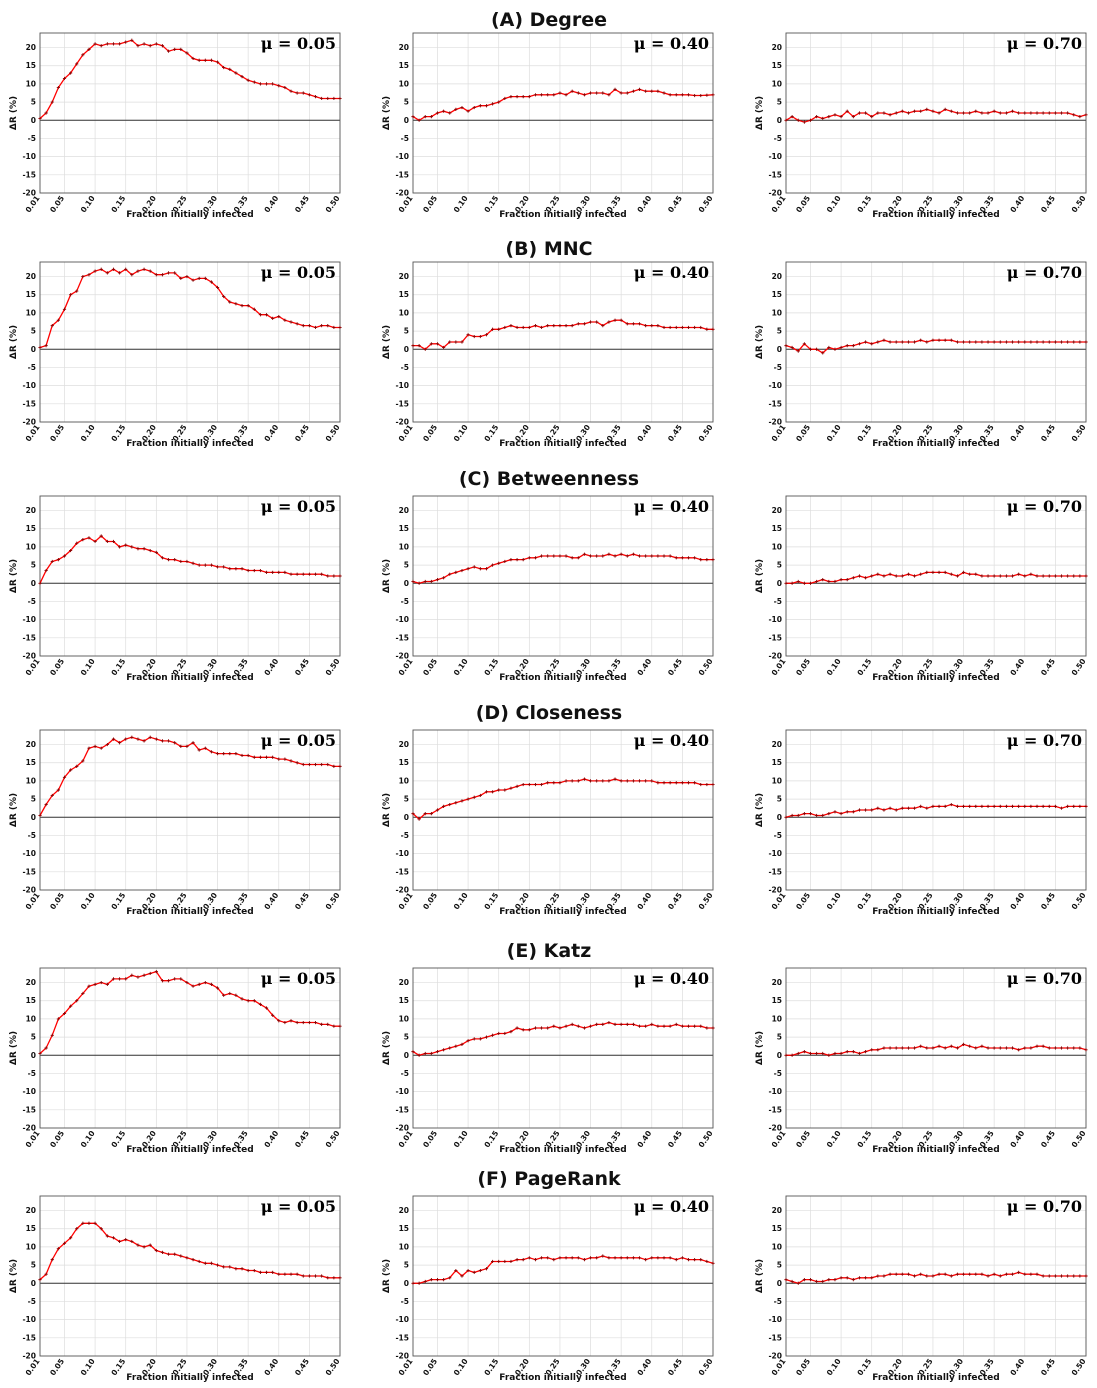  What do you see at coordinates (779, 1265) in the screenshot?
I see `panel-5-2-ytick-label: 5` at bounding box center [779, 1265].